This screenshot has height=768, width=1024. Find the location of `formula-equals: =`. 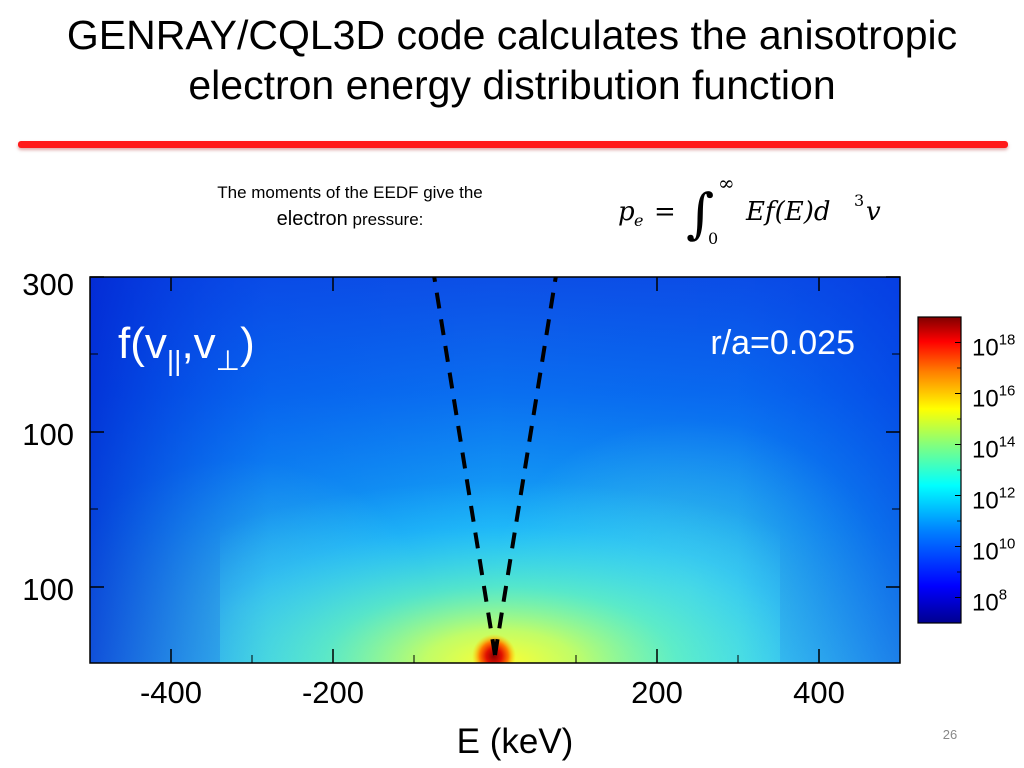

formula-equals: = is located at coordinates (665, 212).